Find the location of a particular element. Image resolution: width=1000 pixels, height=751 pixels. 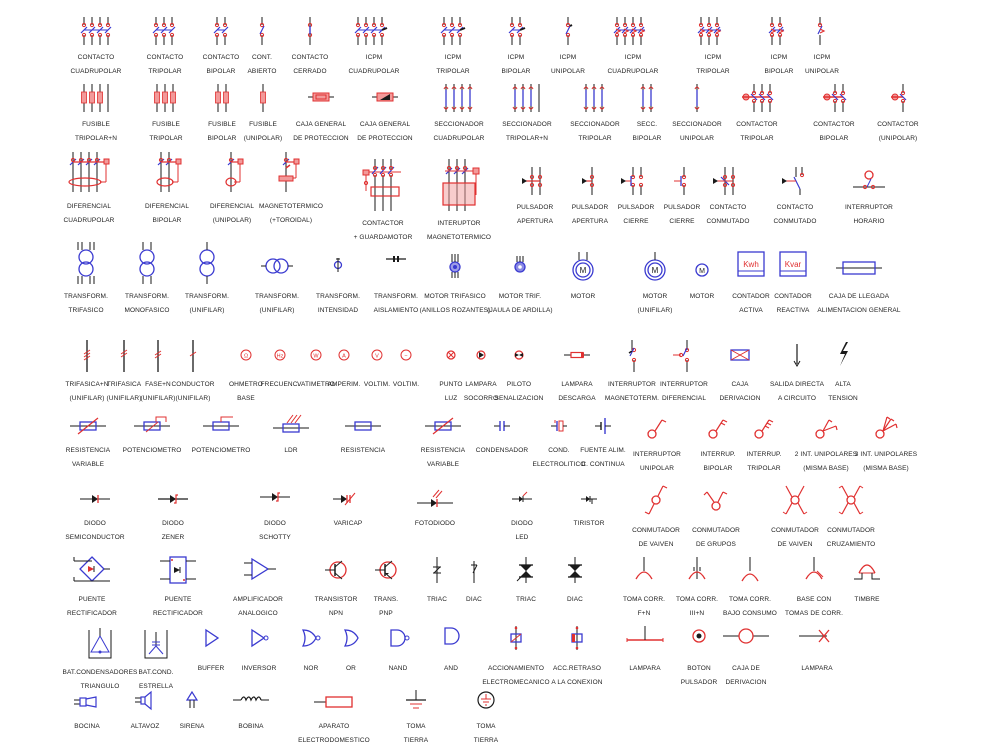

int-dif-uni-icon is located at coordinates (684, 356).